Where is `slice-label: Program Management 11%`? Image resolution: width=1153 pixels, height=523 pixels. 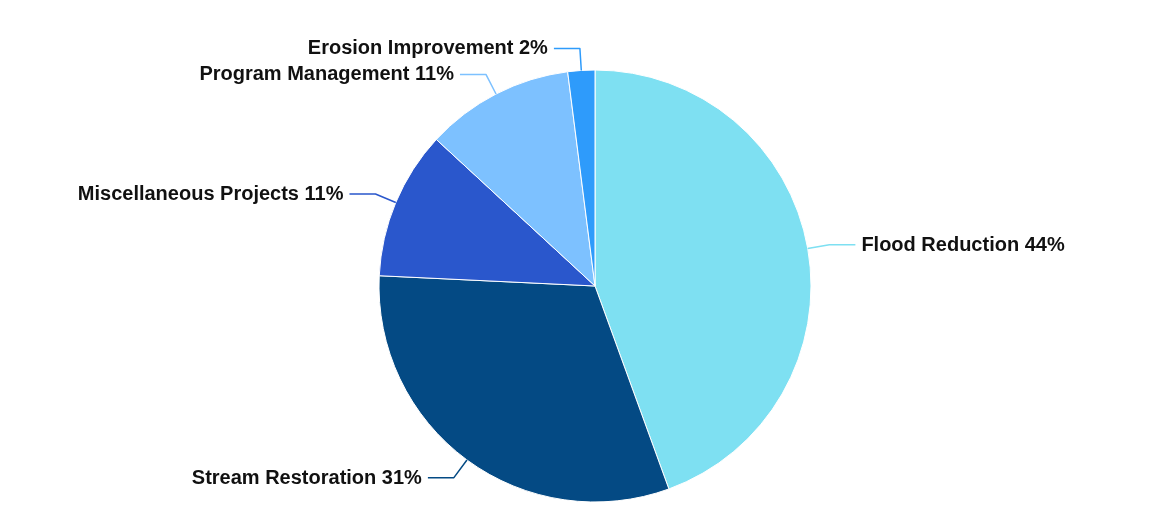 slice-label: Program Management 11% is located at coordinates (327, 73).